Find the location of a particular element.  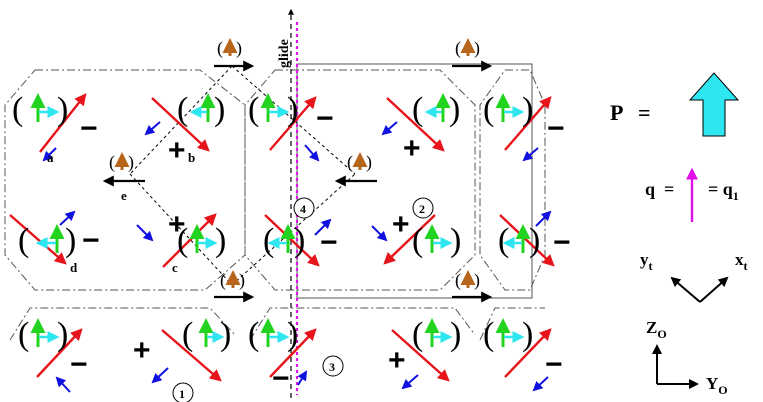

site-label-c: c is located at coordinates (175, 267).